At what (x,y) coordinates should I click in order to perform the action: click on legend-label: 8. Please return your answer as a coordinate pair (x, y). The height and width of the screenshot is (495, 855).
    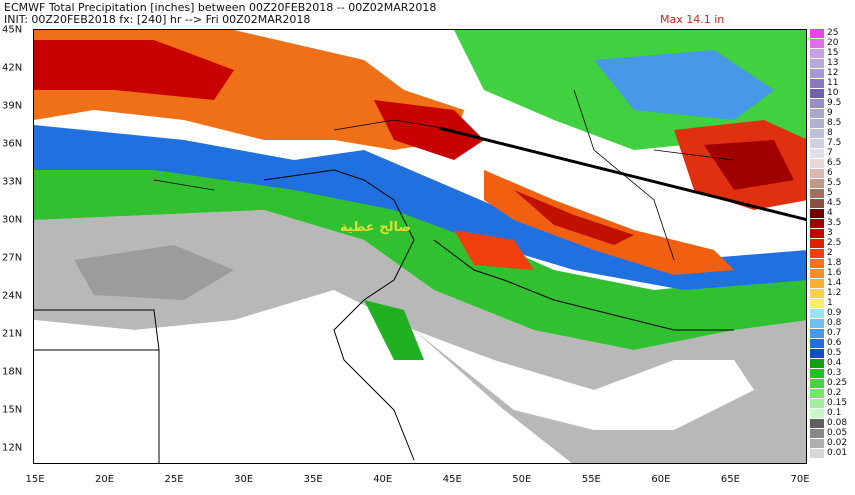
    Looking at the image, I should click on (830, 133).